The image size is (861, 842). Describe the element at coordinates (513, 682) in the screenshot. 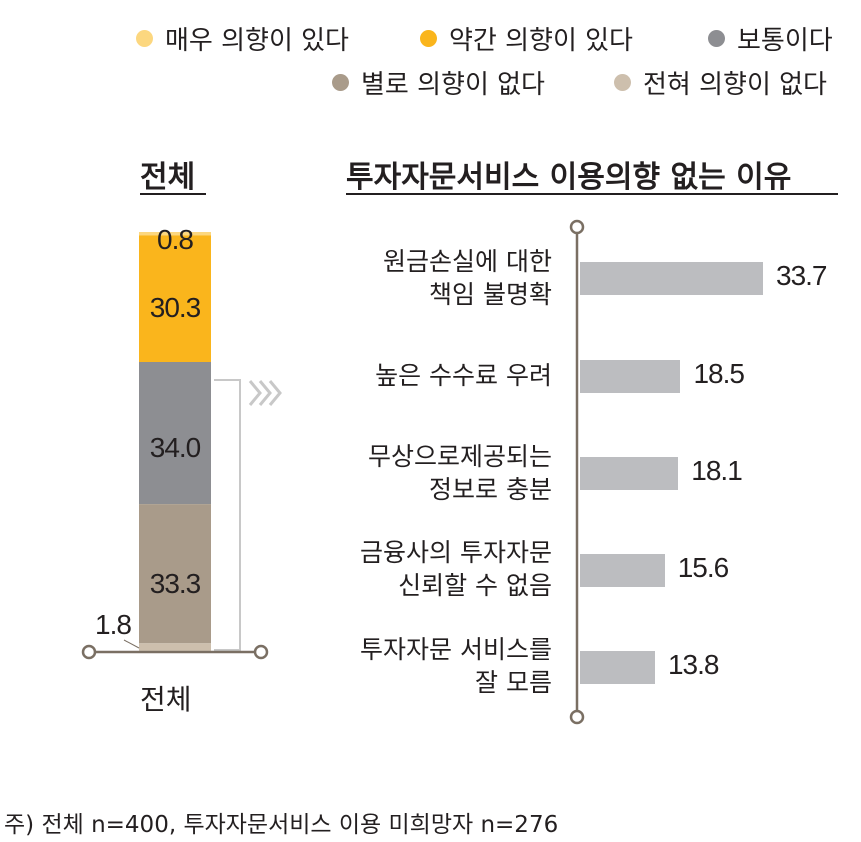

I see `reason-label-line: 잘 모름` at that location.